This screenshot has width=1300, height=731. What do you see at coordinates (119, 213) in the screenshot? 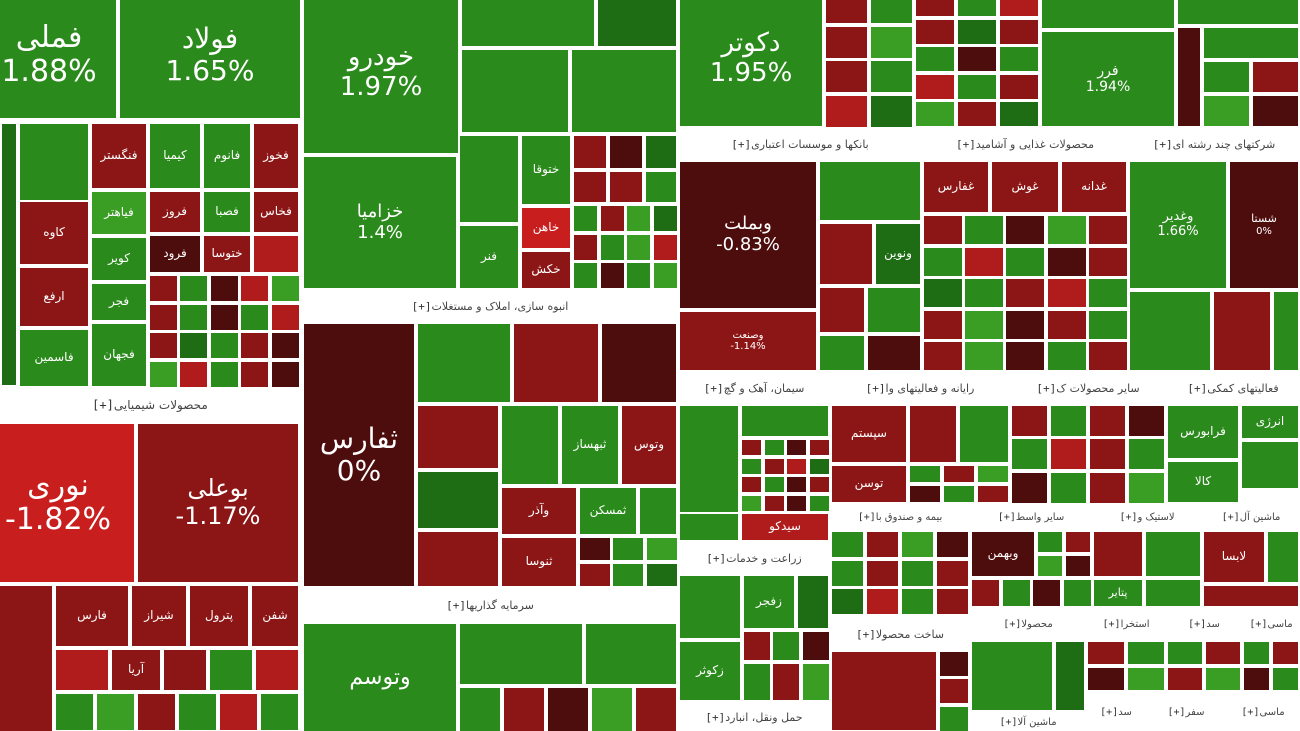
I see `tile-faira: فیاهتر` at bounding box center [119, 213].